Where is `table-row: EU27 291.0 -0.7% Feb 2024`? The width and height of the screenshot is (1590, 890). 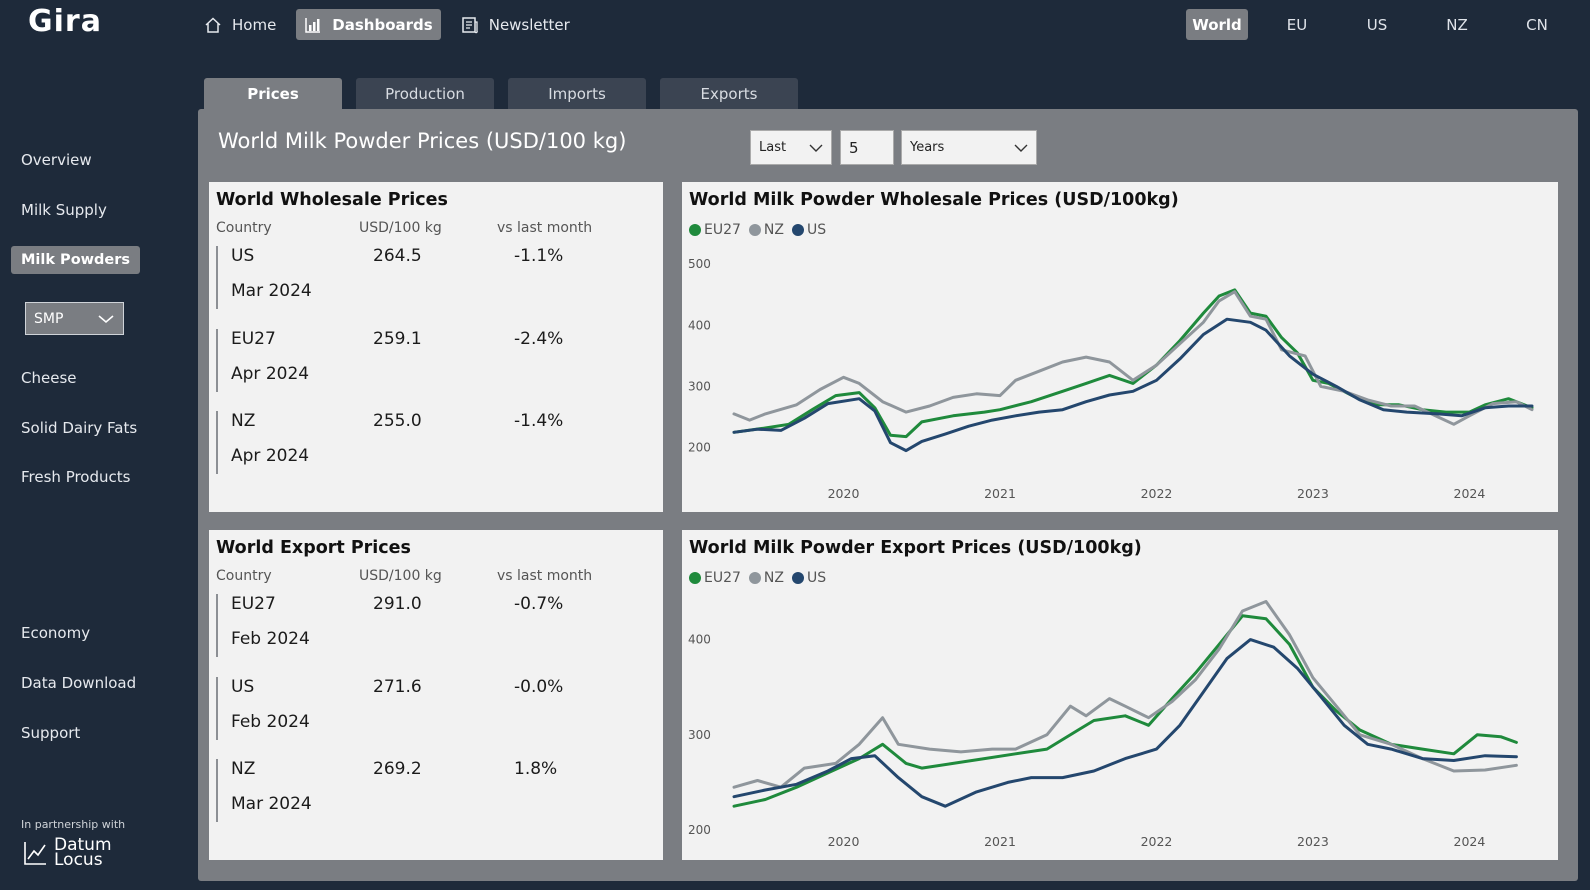 table-row: EU27 291.0 -0.7% Feb 2024 is located at coordinates (436, 626).